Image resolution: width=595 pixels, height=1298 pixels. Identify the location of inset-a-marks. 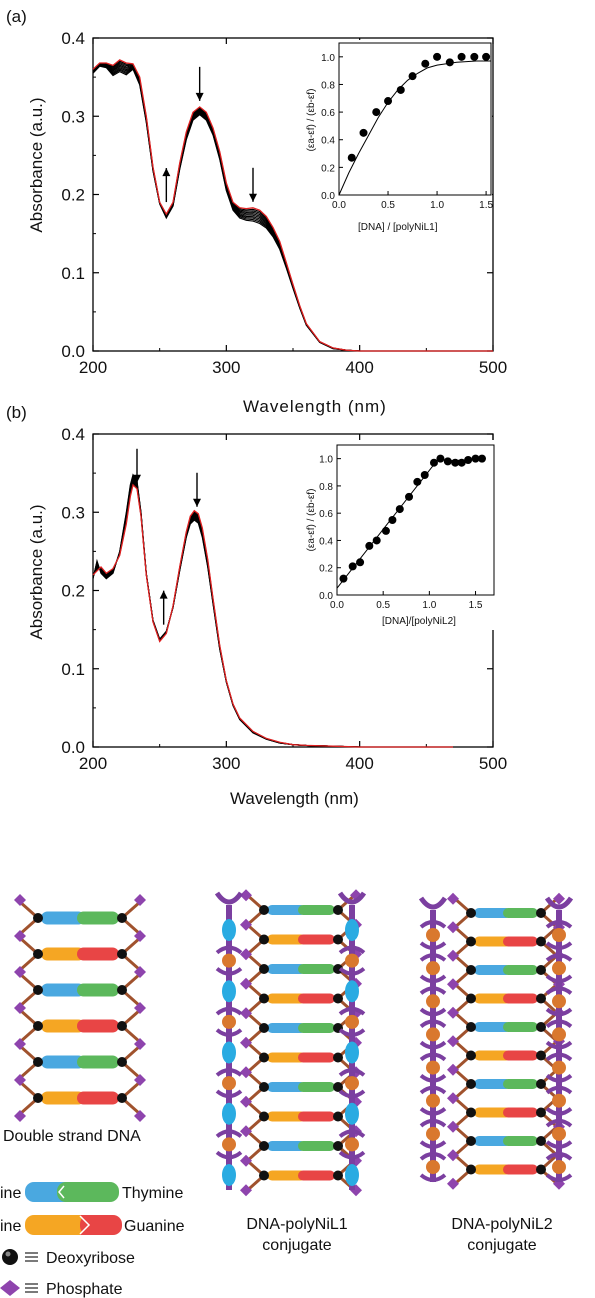
(414, 124).